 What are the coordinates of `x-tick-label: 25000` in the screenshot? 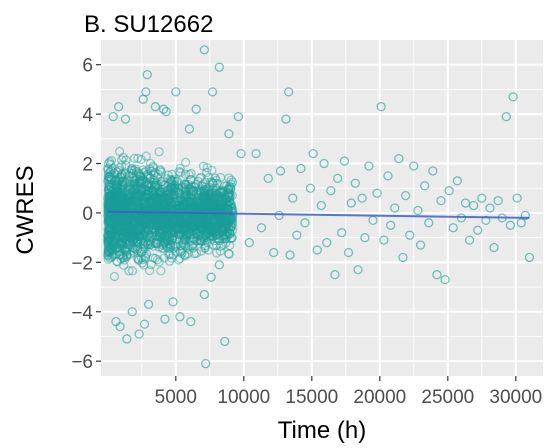 It's located at (447, 397).